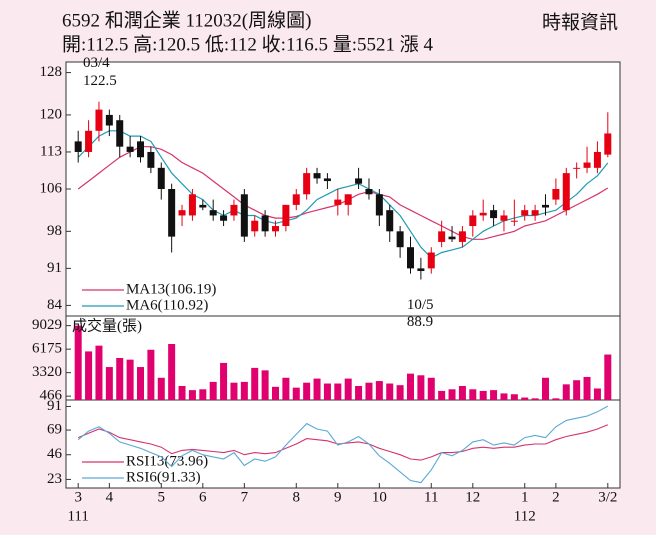  Describe the element at coordinates (96, 63) in the screenshot. I see `annotation-date: 03/4` at that location.